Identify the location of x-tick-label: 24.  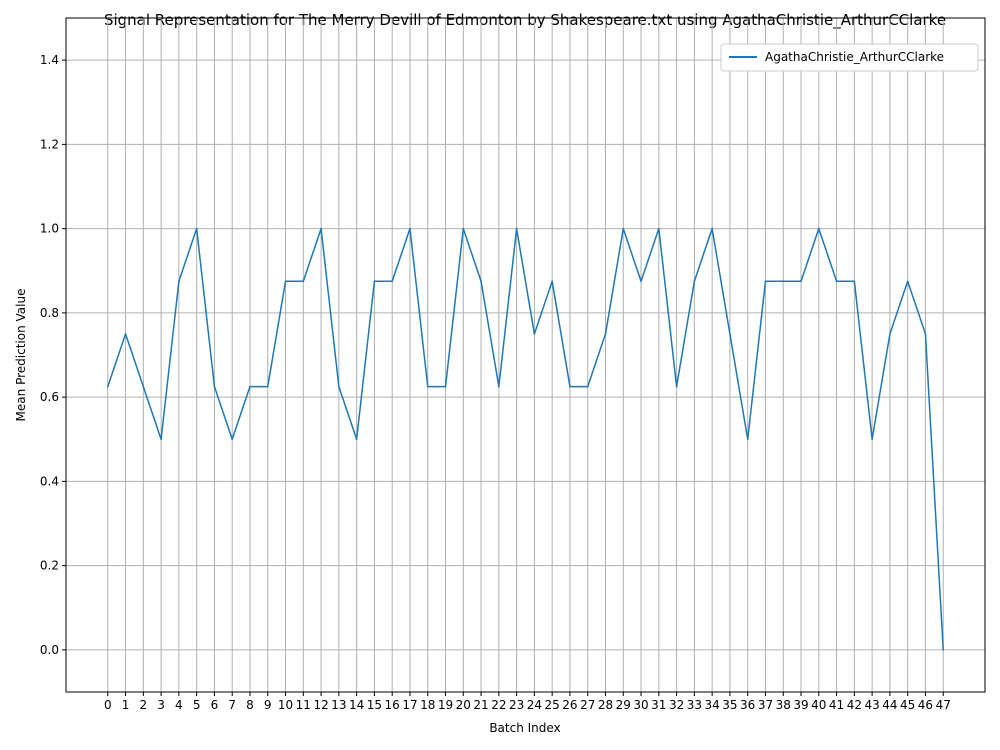
(534, 705).